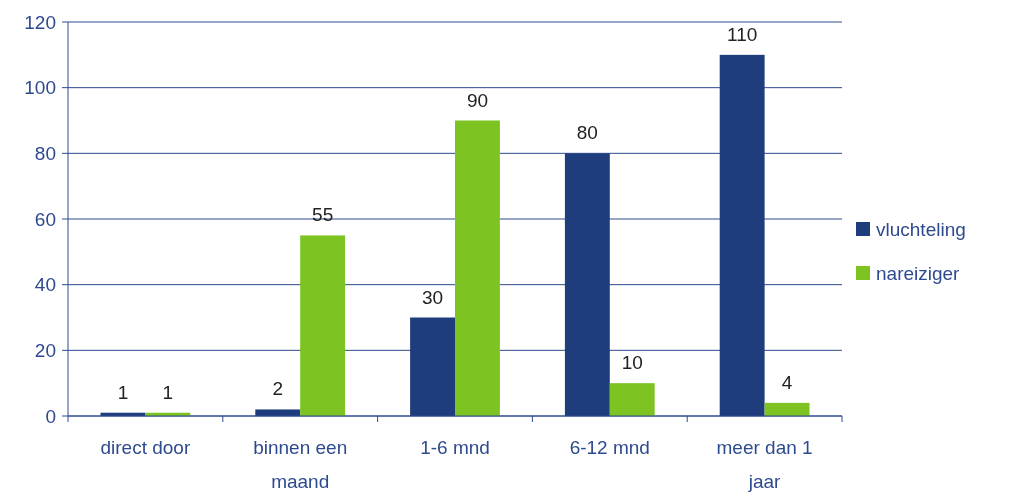 The width and height of the screenshot is (1032, 495). I want to click on x-tick-label: direct door, so click(145, 447).